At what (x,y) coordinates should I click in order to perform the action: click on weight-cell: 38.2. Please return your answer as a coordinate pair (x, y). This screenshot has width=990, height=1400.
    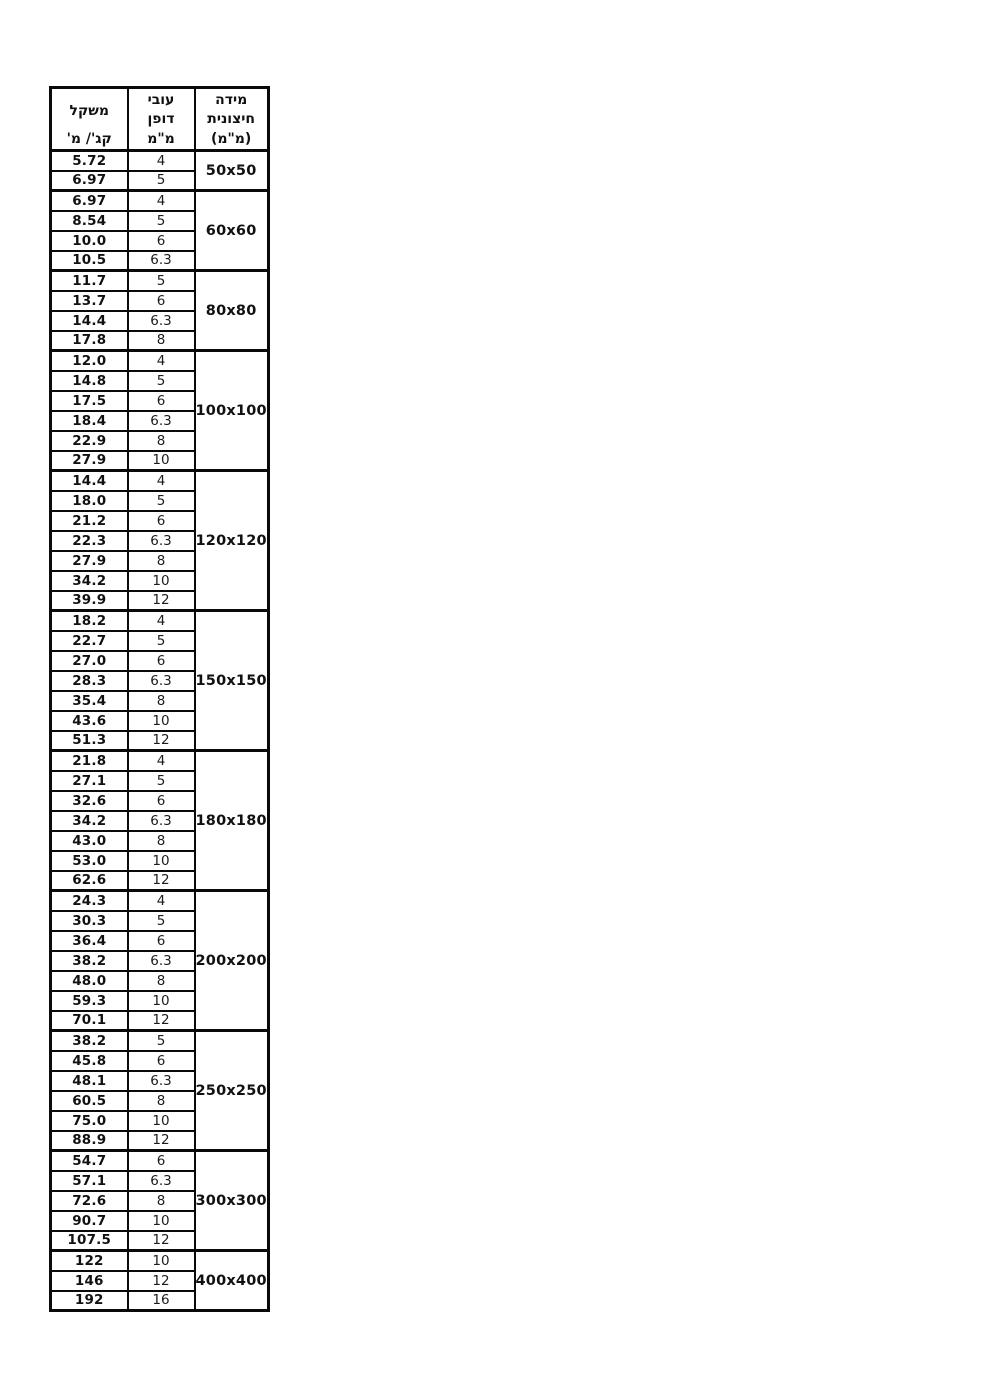
    Looking at the image, I should click on (89, 1040).